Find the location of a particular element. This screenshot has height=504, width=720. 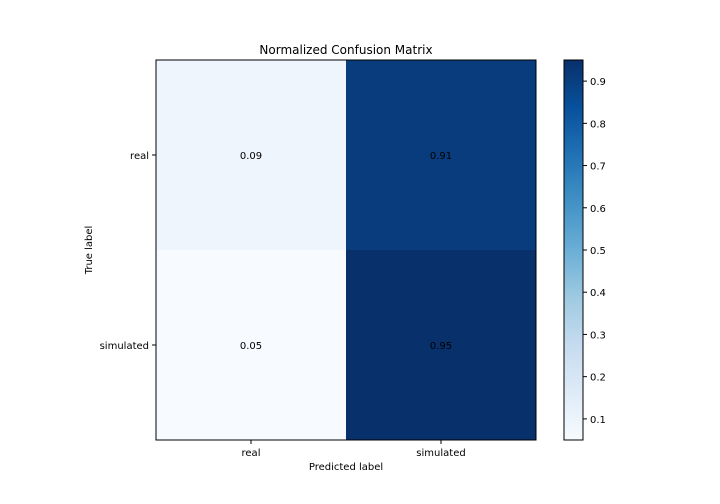

cell-value-label: 0.95 is located at coordinates (441, 346).